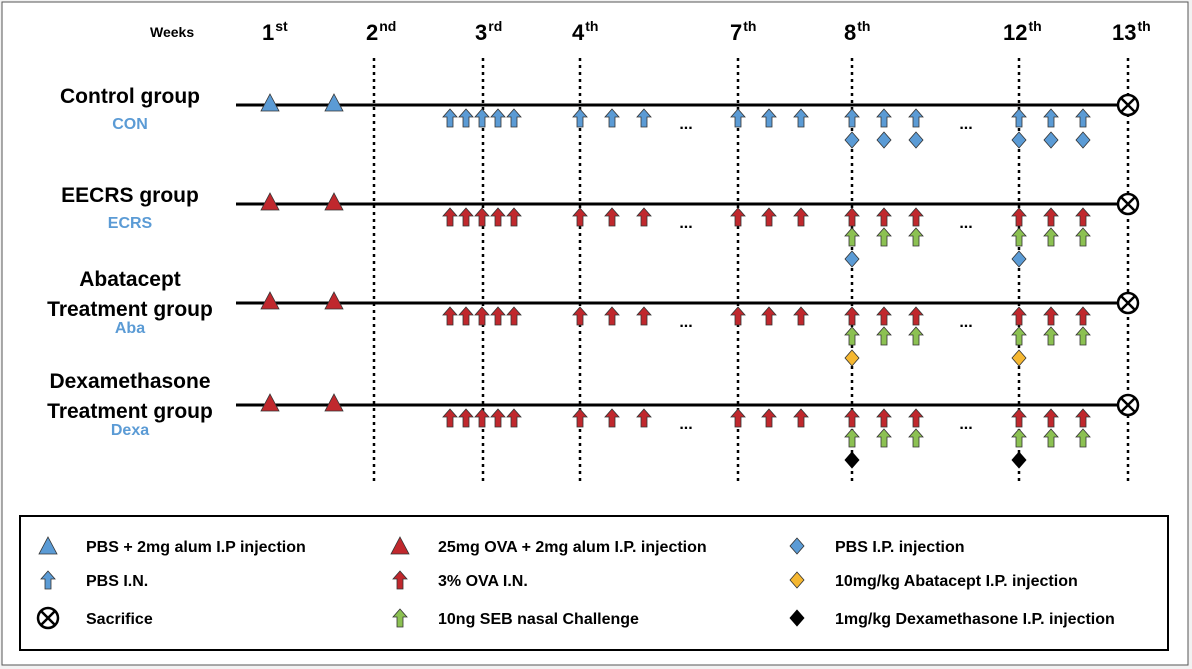 The image size is (1192, 669). Describe the element at coordinates (130, 195) in the screenshot. I see `group-name: EECRS group` at that location.